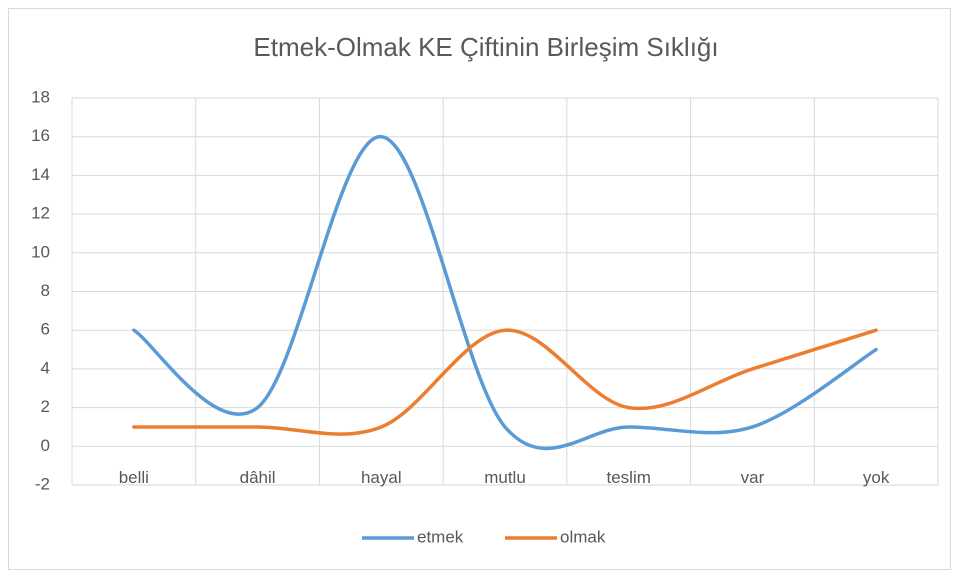 This screenshot has height=578, width=959. I want to click on y-tick-label: 18, so click(40, 96).